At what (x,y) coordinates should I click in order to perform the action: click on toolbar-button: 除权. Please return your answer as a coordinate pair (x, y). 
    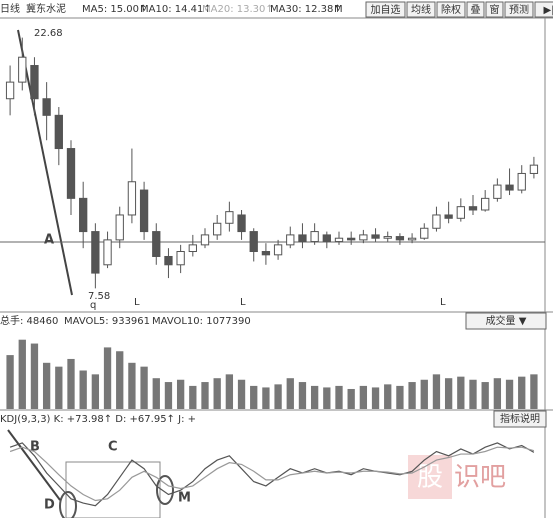
    Looking at the image, I should click on (451, 9).